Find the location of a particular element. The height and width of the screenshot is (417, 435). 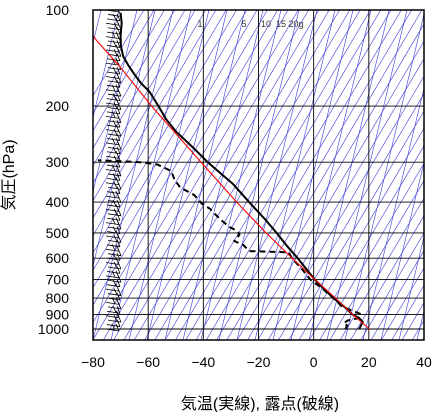

mixing-ratio-label: 20g is located at coordinates (295, 24).